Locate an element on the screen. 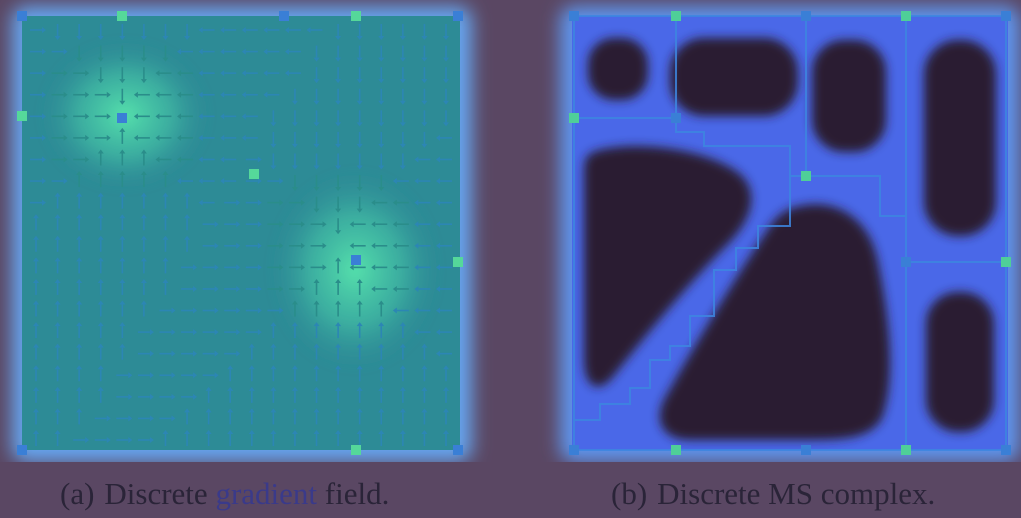  caption-b-tag: (b) is located at coordinates (629, 493).